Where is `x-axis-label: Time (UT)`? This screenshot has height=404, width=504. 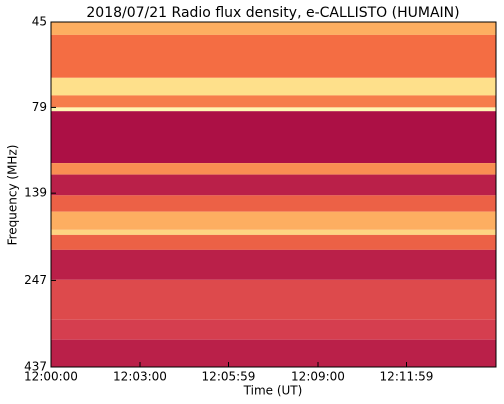 x-axis-label: Time (UT) is located at coordinates (273, 391).